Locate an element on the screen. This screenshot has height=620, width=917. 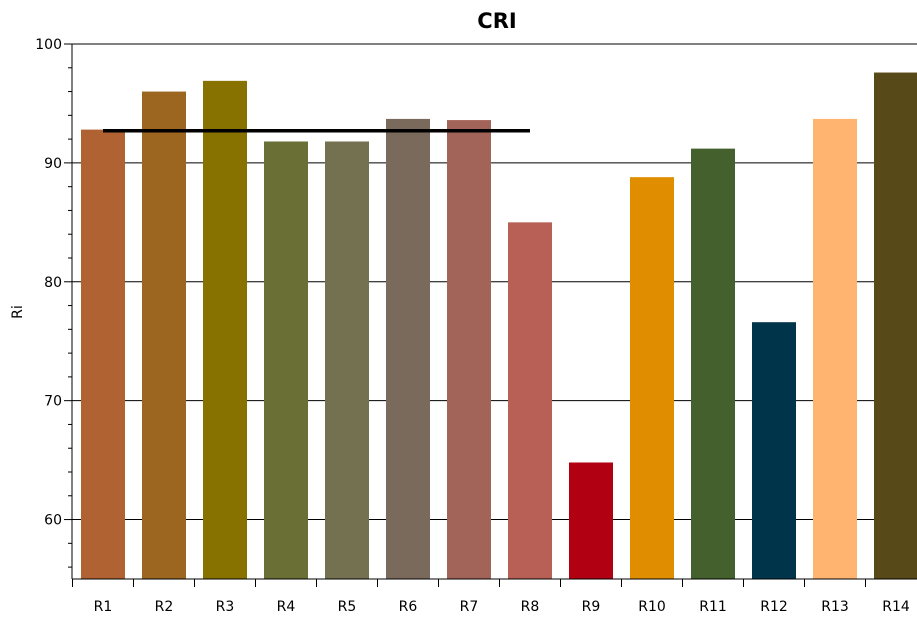
x-tick-label: R7 is located at coordinates (469, 607).